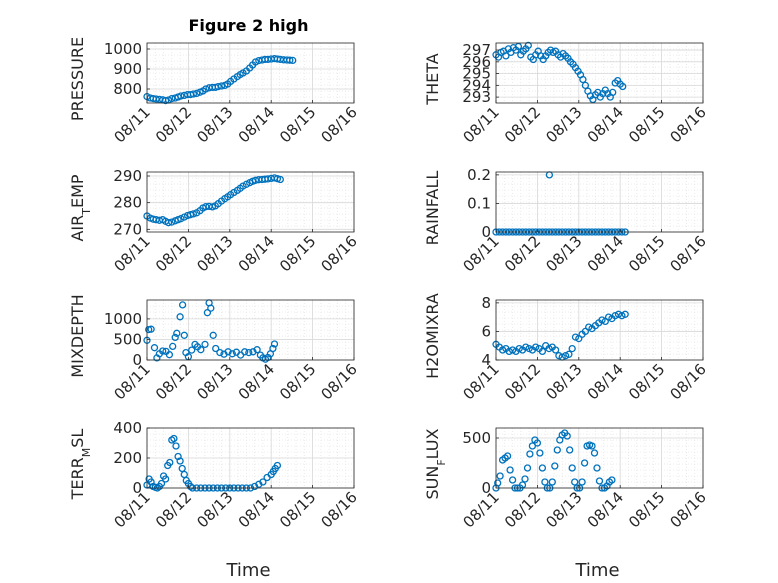  Describe the element at coordinates (476, 50) in the screenshot. I see `y-tick-label: 297` at that location.